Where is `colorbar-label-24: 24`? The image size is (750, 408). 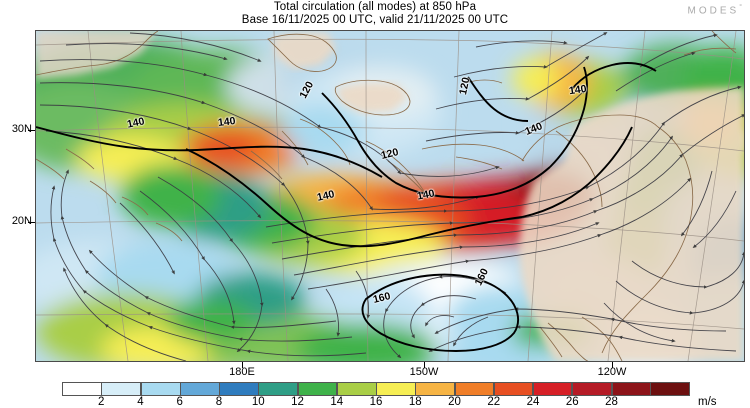
colorbar-label-24: 24 is located at coordinates (533, 402).